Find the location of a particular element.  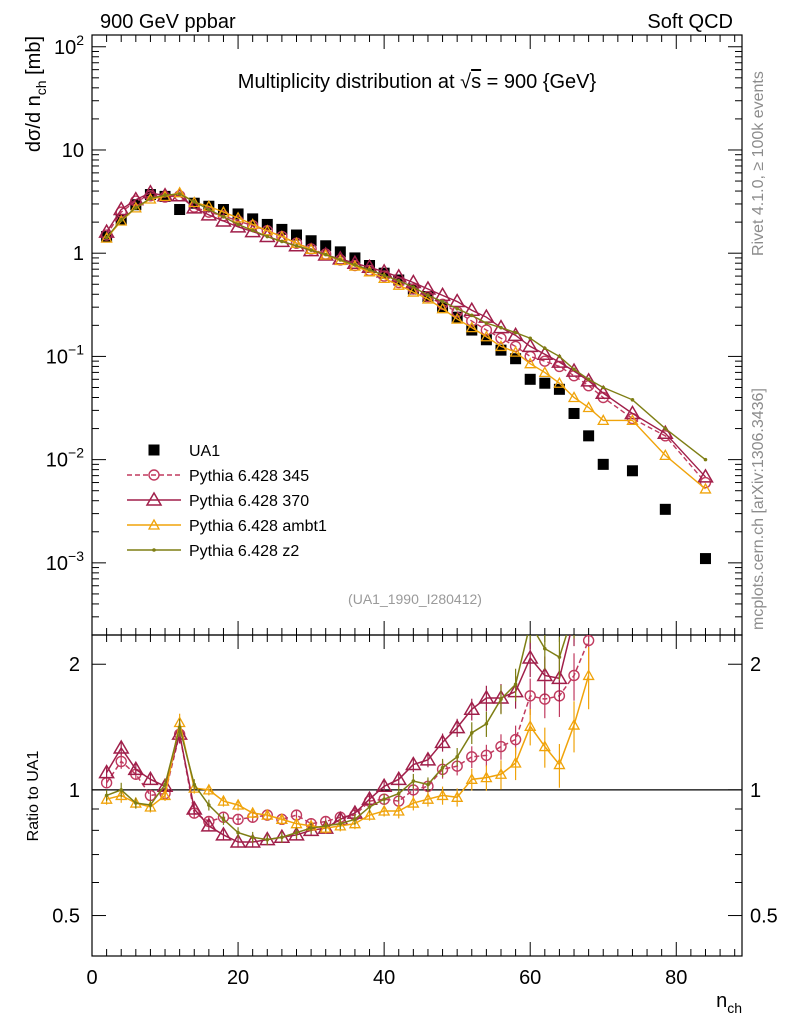

y-tick-label: 10² is located at coordinates (69, 45).